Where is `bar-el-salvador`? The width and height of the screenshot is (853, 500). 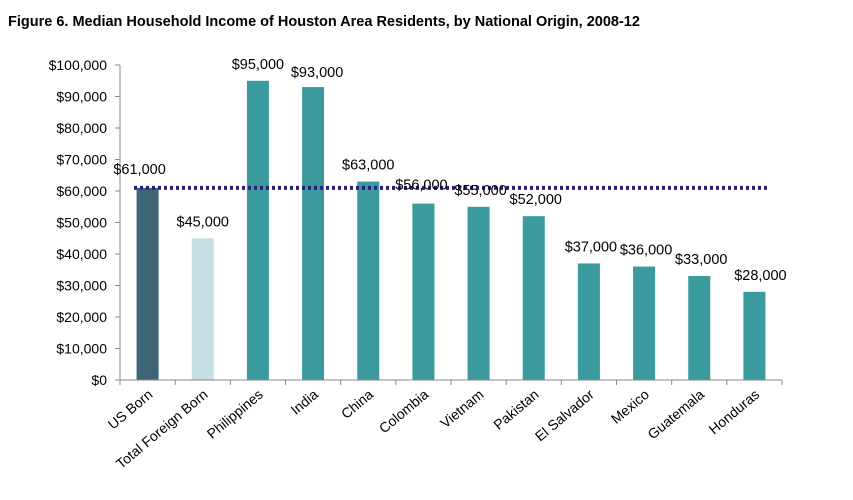 bar-el-salvador is located at coordinates (588, 321).